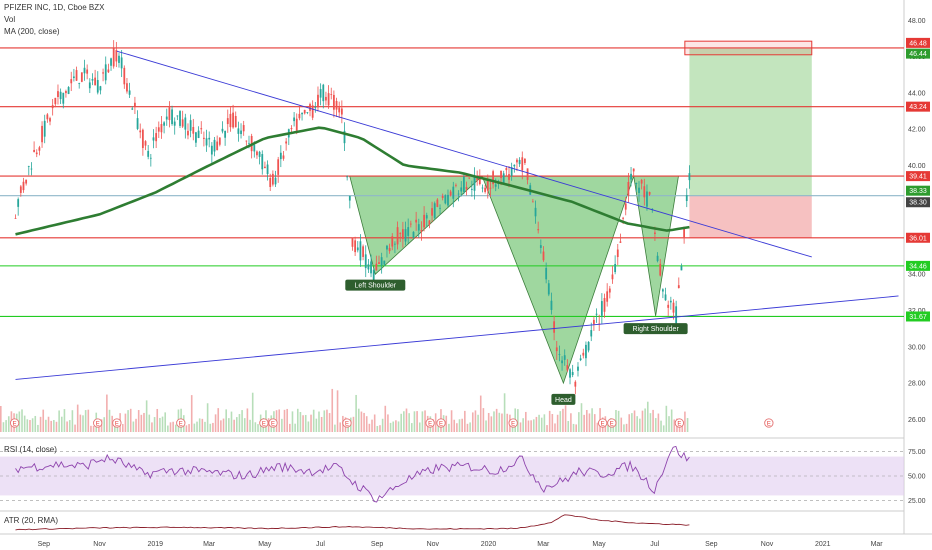 The image size is (932, 550). Describe the element at coordinates (32, 31) in the screenshot. I see `ma-legend: MA (200, close)` at that location.